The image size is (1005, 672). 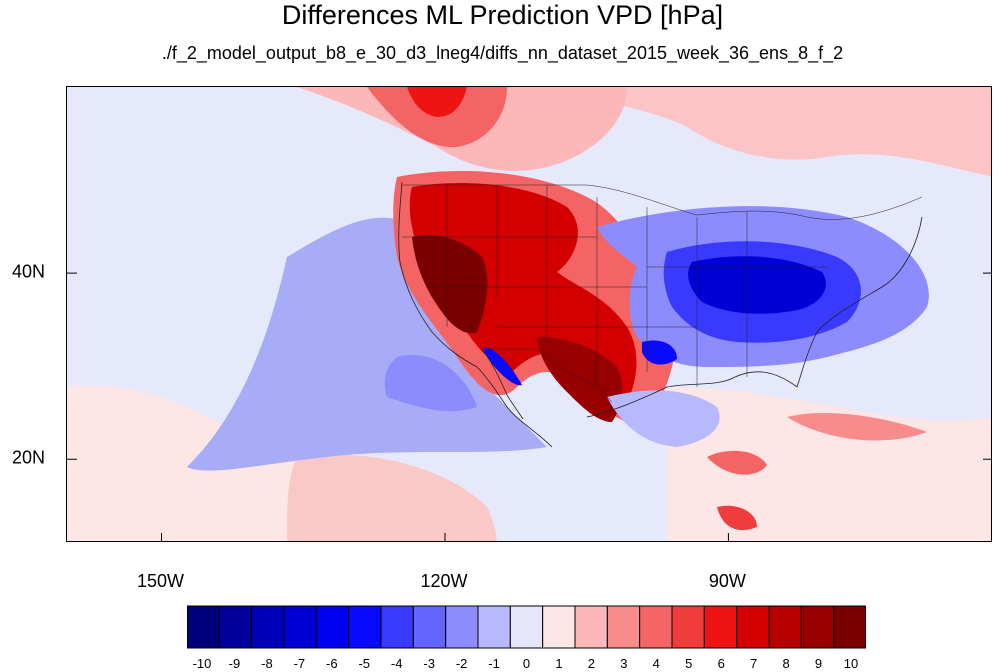 What do you see at coordinates (299, 663) in the screenshot?
I see `colorbar-label: -7` at bounding box center [299, 663].